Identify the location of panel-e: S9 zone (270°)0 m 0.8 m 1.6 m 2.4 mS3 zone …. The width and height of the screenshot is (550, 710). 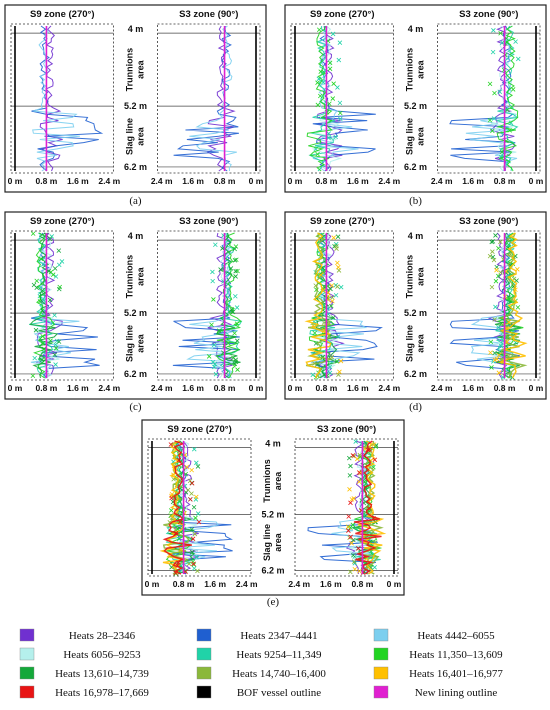
(273, 513).